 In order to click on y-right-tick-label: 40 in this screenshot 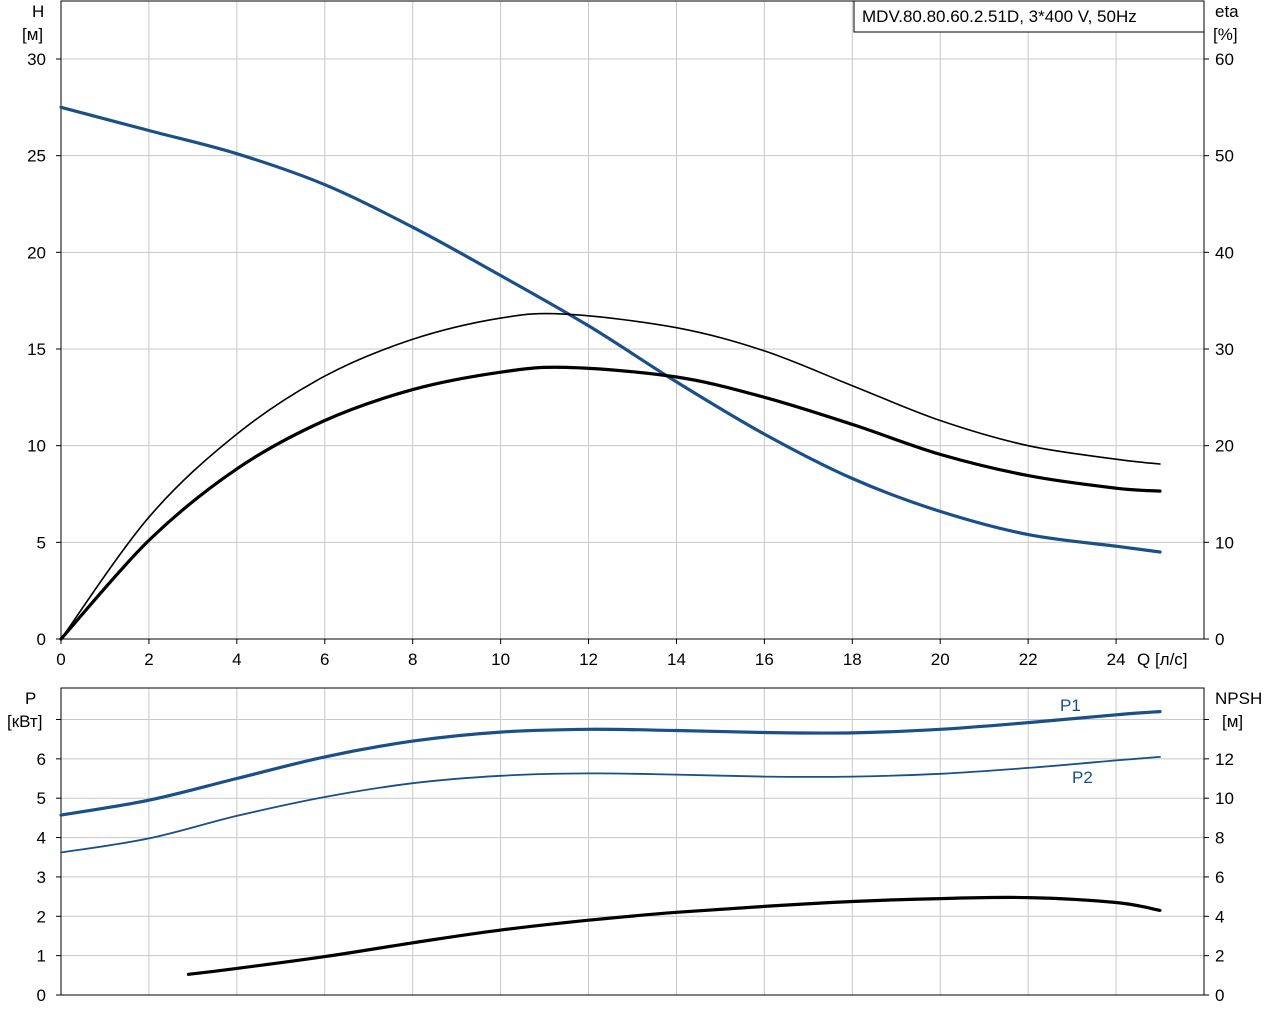, I will do `click(1224, 252)`.